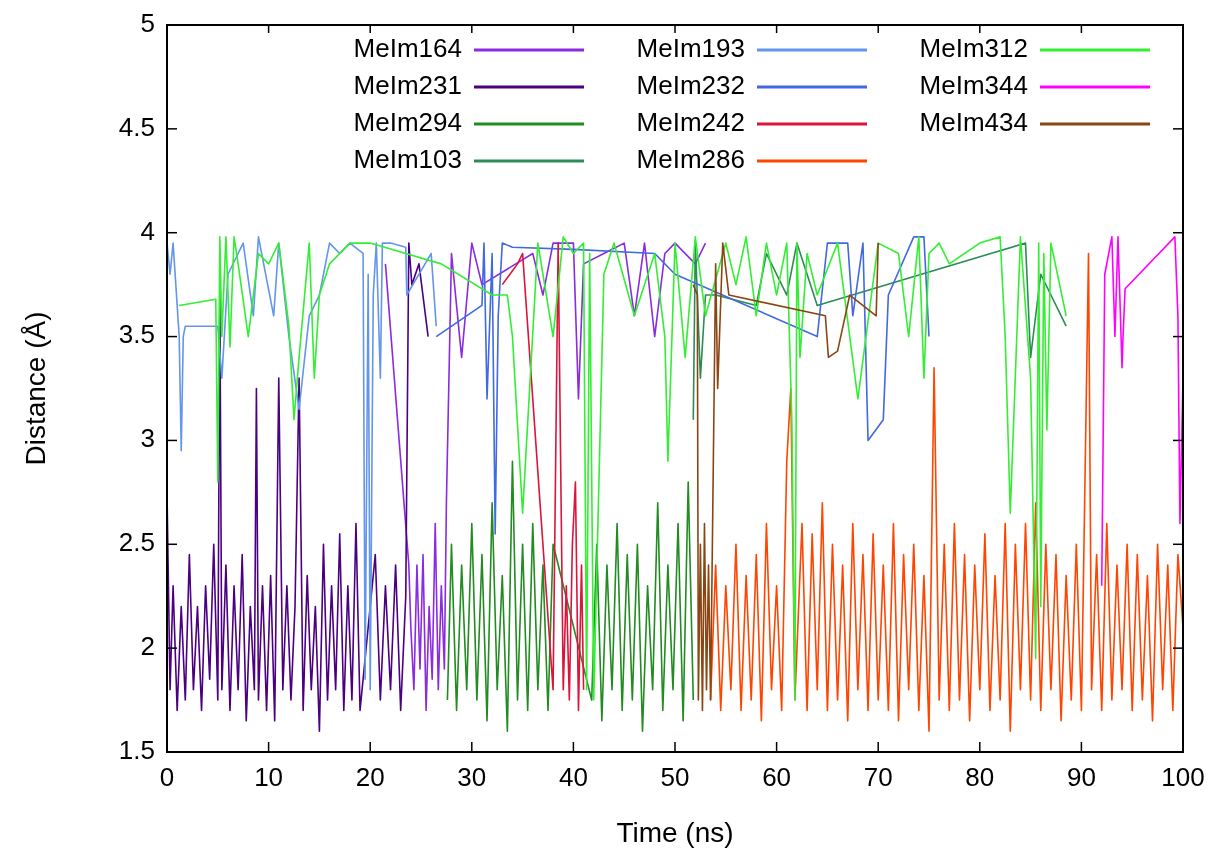  I want to click on x-tick-label: 20, so click(370, 777).